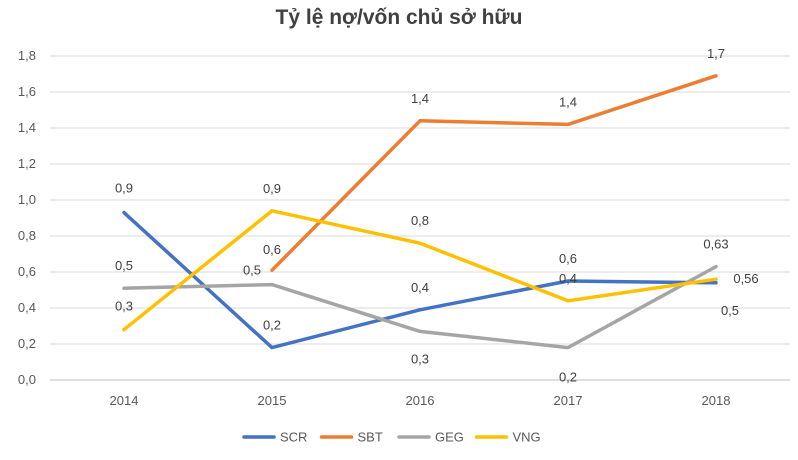  Describe the element at coordinates (272, 325) in the screenshot. I see `data-label-scr: 0,2` at that location.